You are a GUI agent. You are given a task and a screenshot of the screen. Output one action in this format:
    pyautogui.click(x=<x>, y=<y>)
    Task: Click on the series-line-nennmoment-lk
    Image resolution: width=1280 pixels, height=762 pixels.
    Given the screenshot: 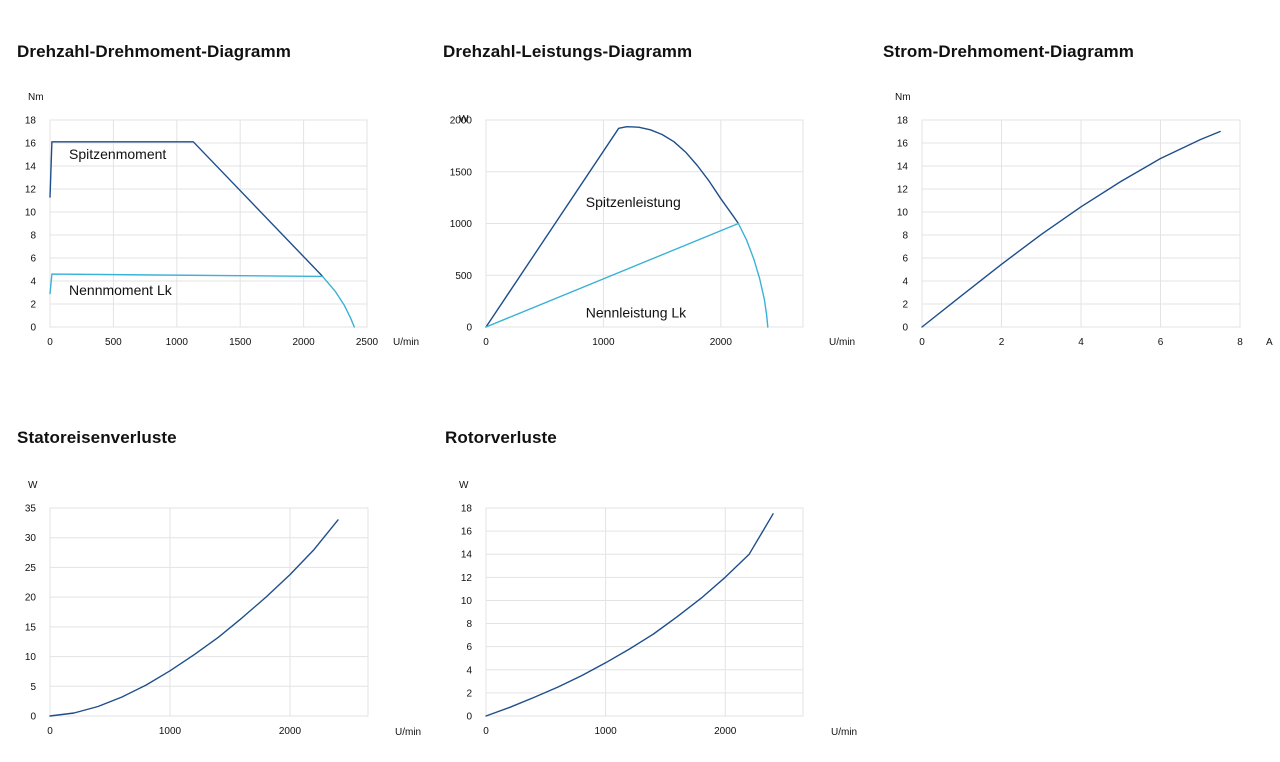 What is the action you would take?
    pyautogui.click(x=186, y=284)
    